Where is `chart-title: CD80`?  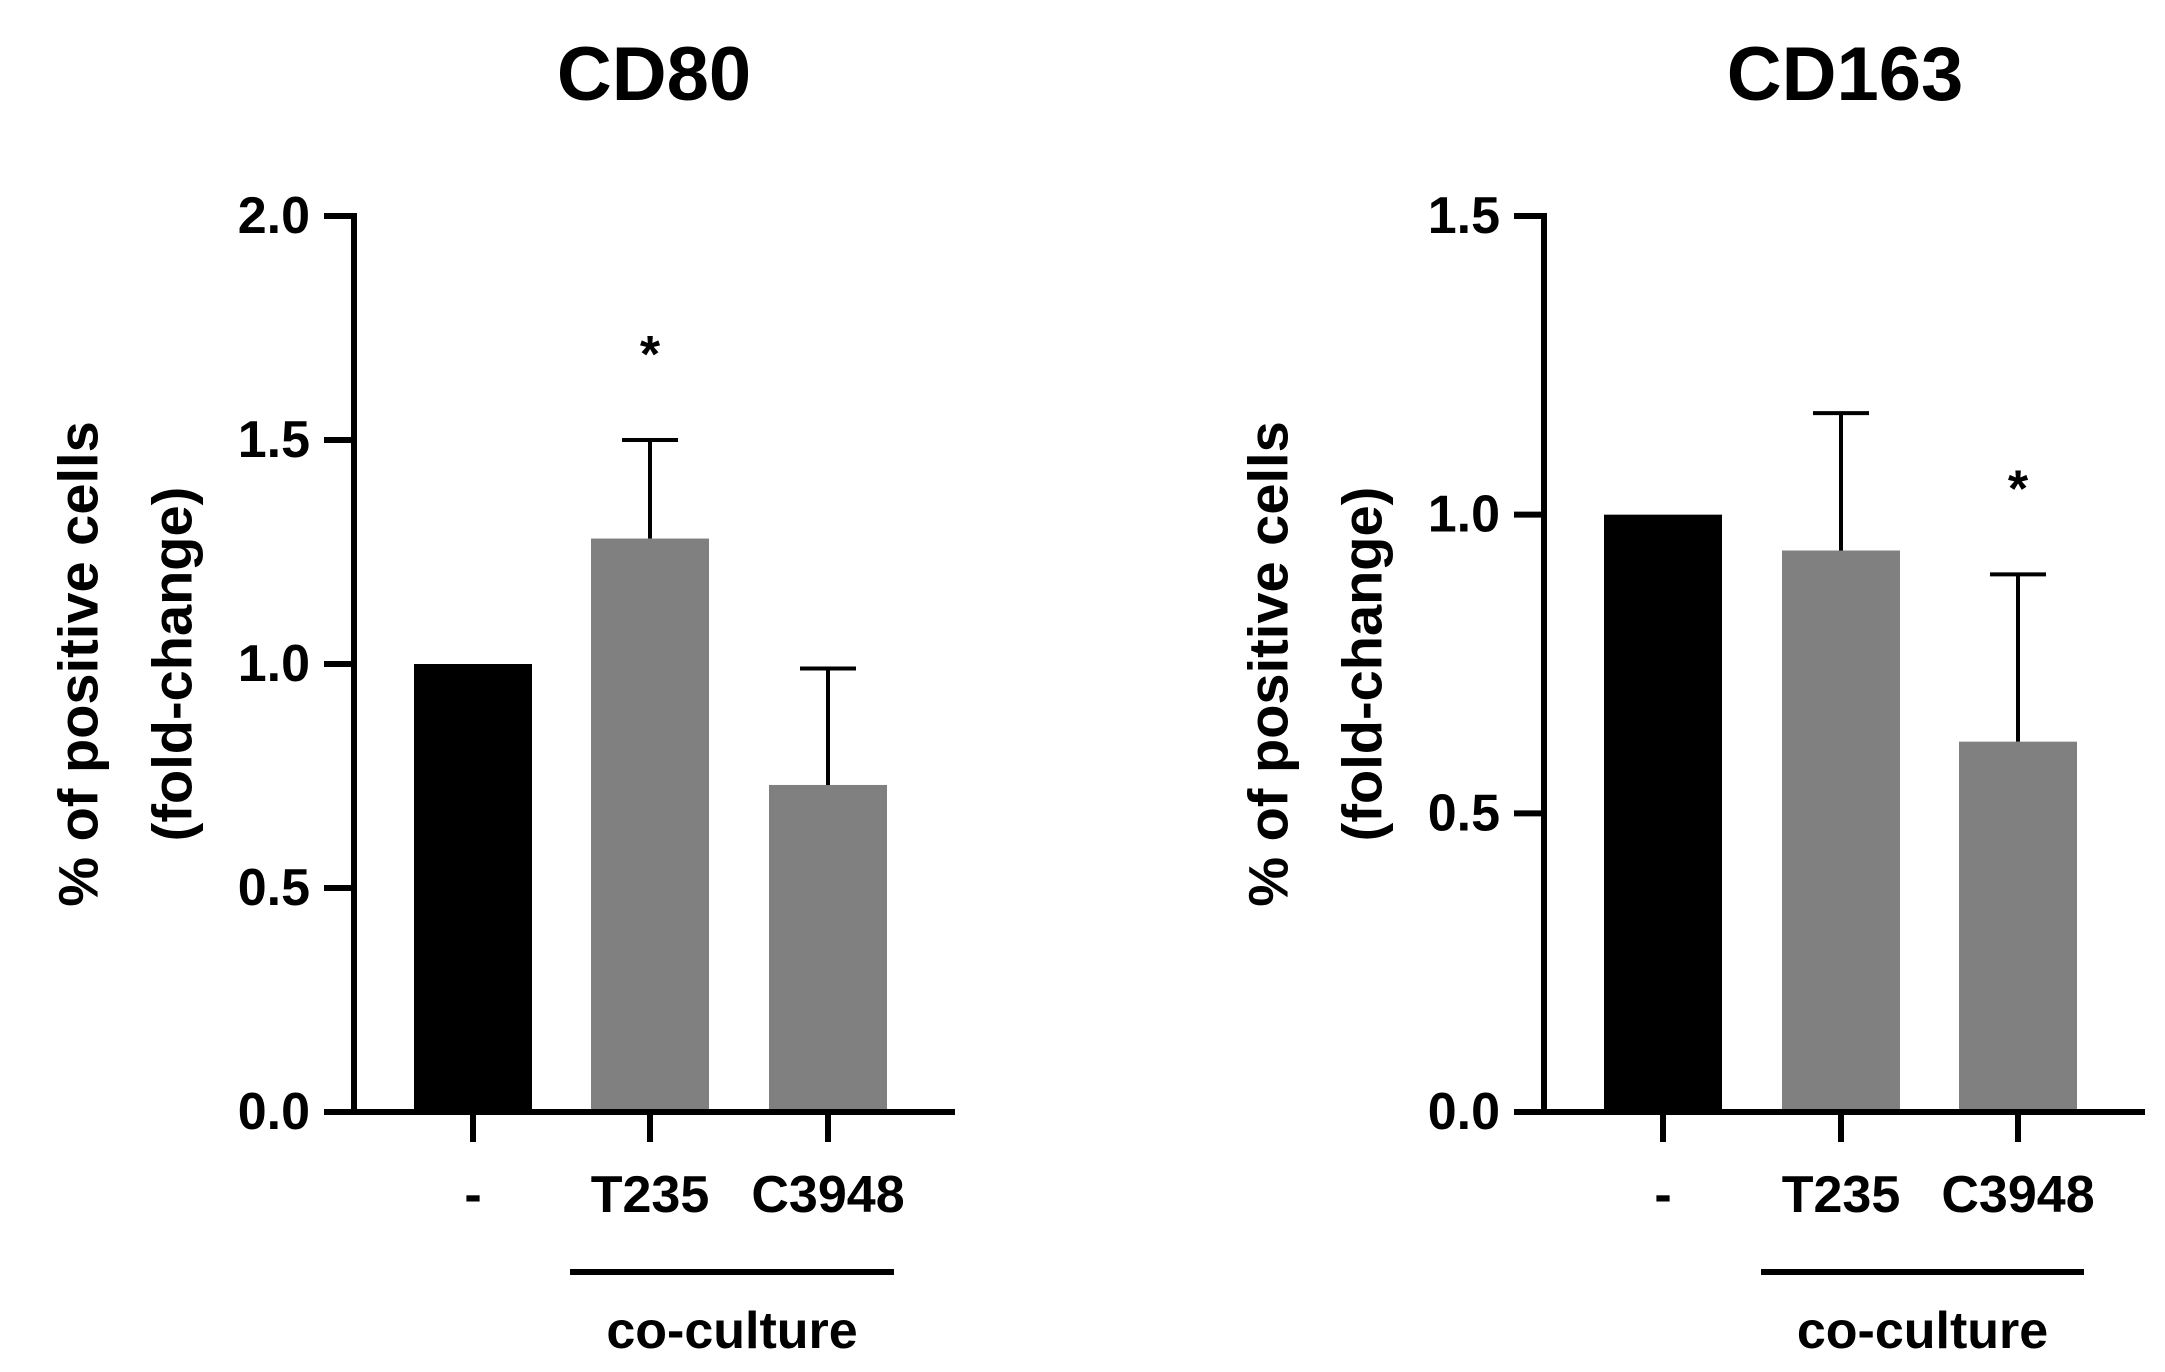 chart-title: CD80 is located at coordinates (654, 74).